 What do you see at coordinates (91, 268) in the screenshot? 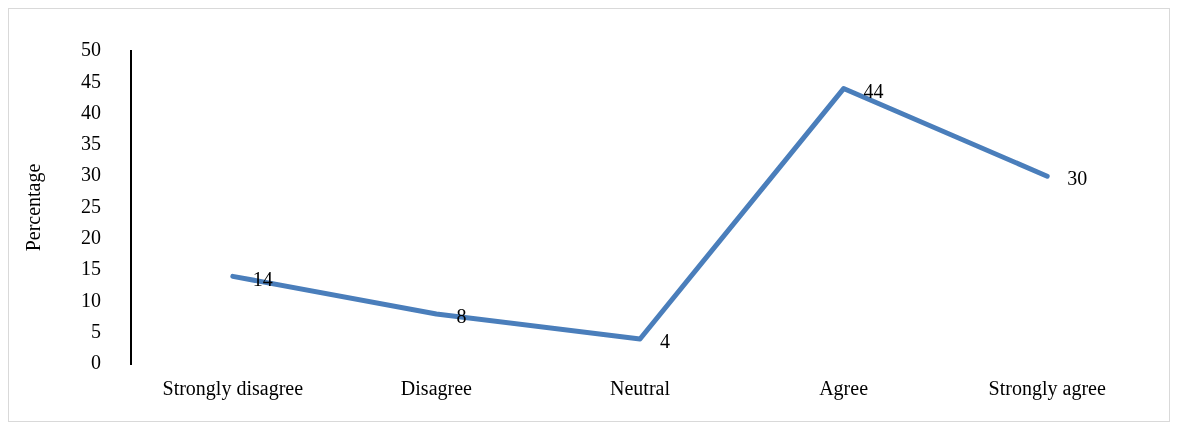
I see `y-tick-label: 15` at bounding box center [91, 268].